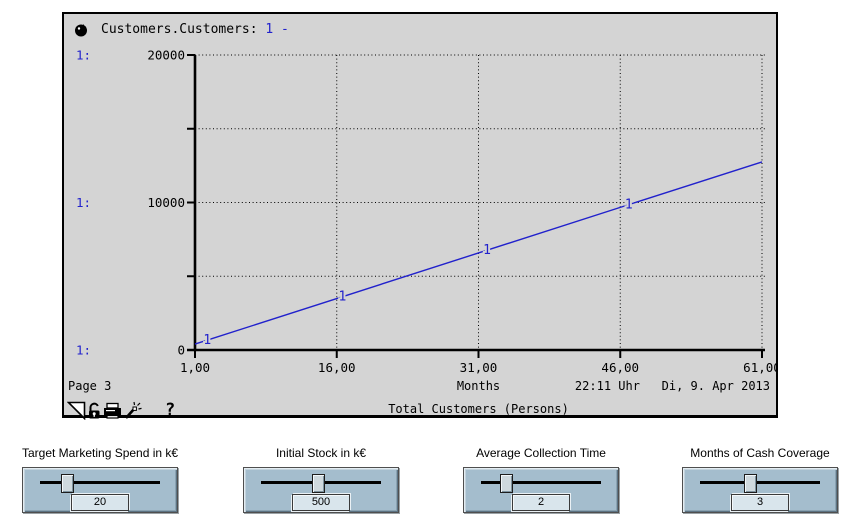  I want to click on run-timestamp: 22:11 Uhr Di, 9. Apr 2013, so click(672, 386).